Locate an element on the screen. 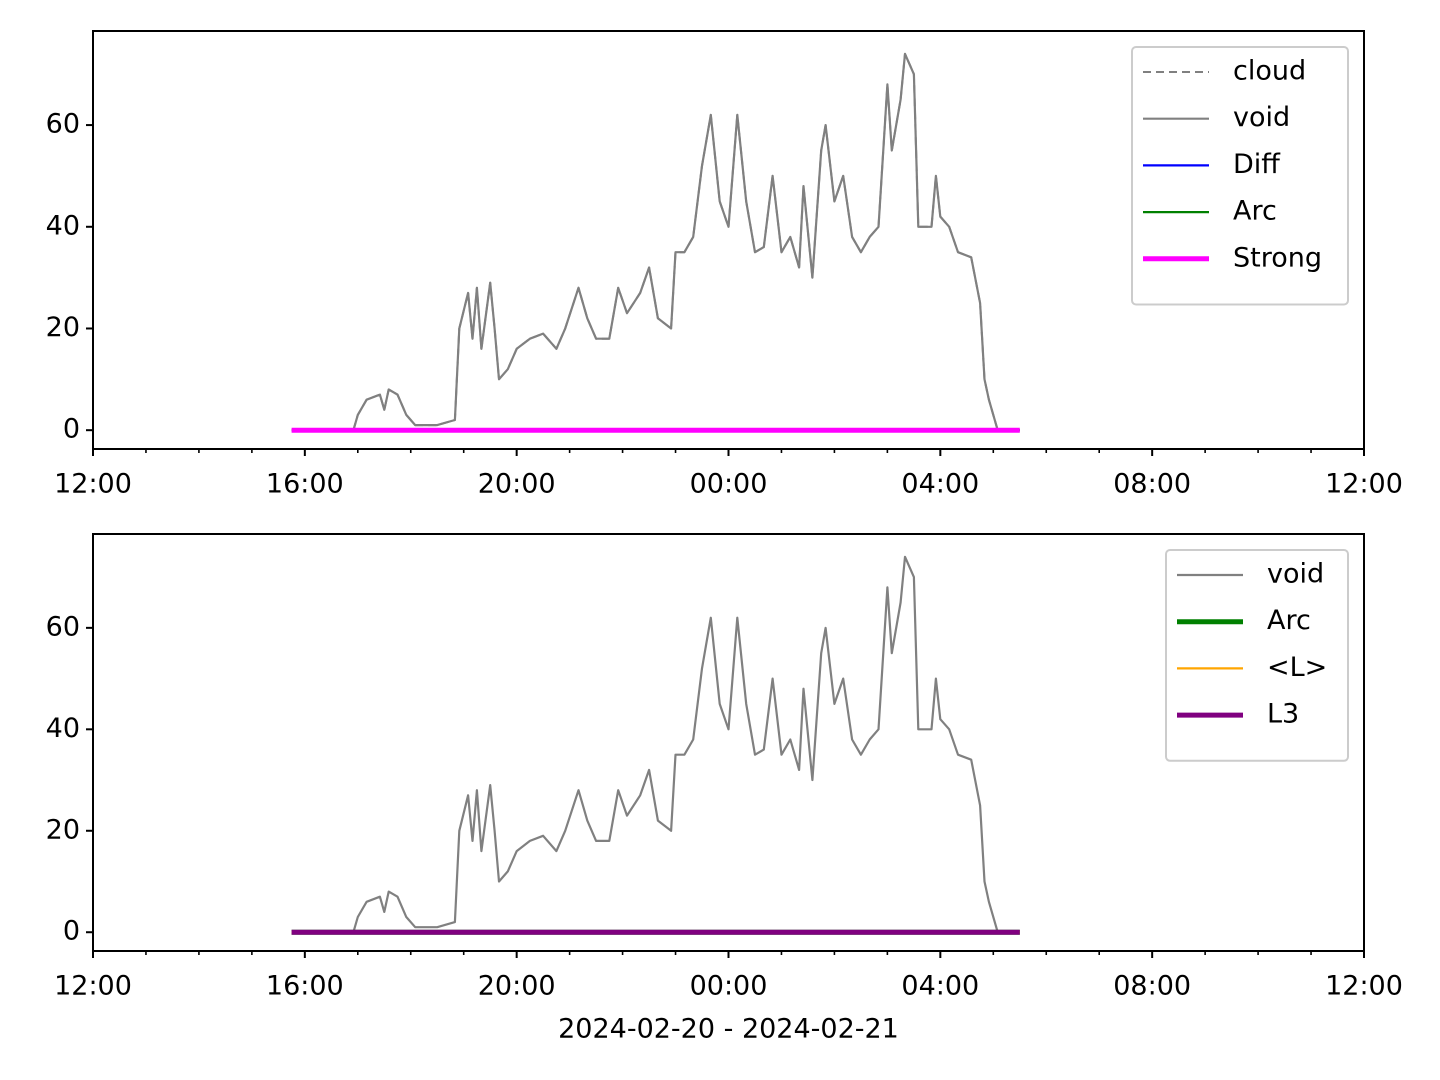  legend-label: cloud is located at coordinates (1269, 71).